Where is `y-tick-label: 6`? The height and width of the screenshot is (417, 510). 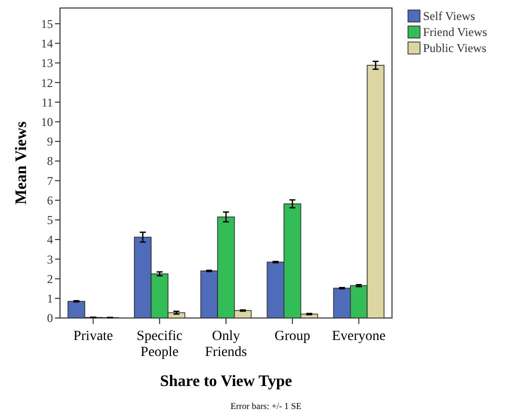 y-tick-label: 6 is located at coordinates (50, 200).